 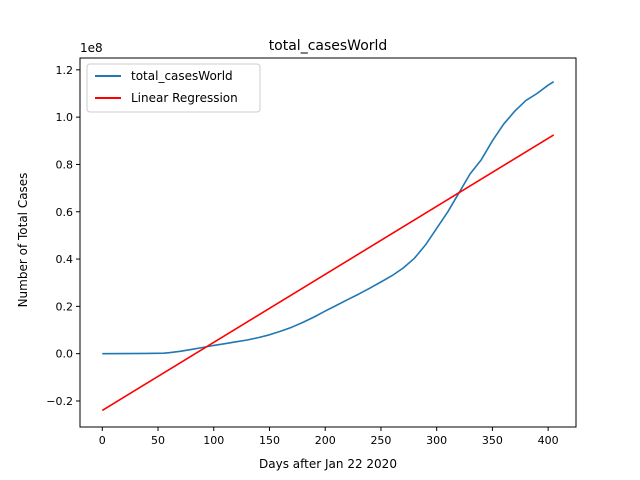 What do you see at coordinates (328, 464) in the screenshot?
I see `x-axis-label: Days after Jan 22 2020` at bounding box center [328, 464].